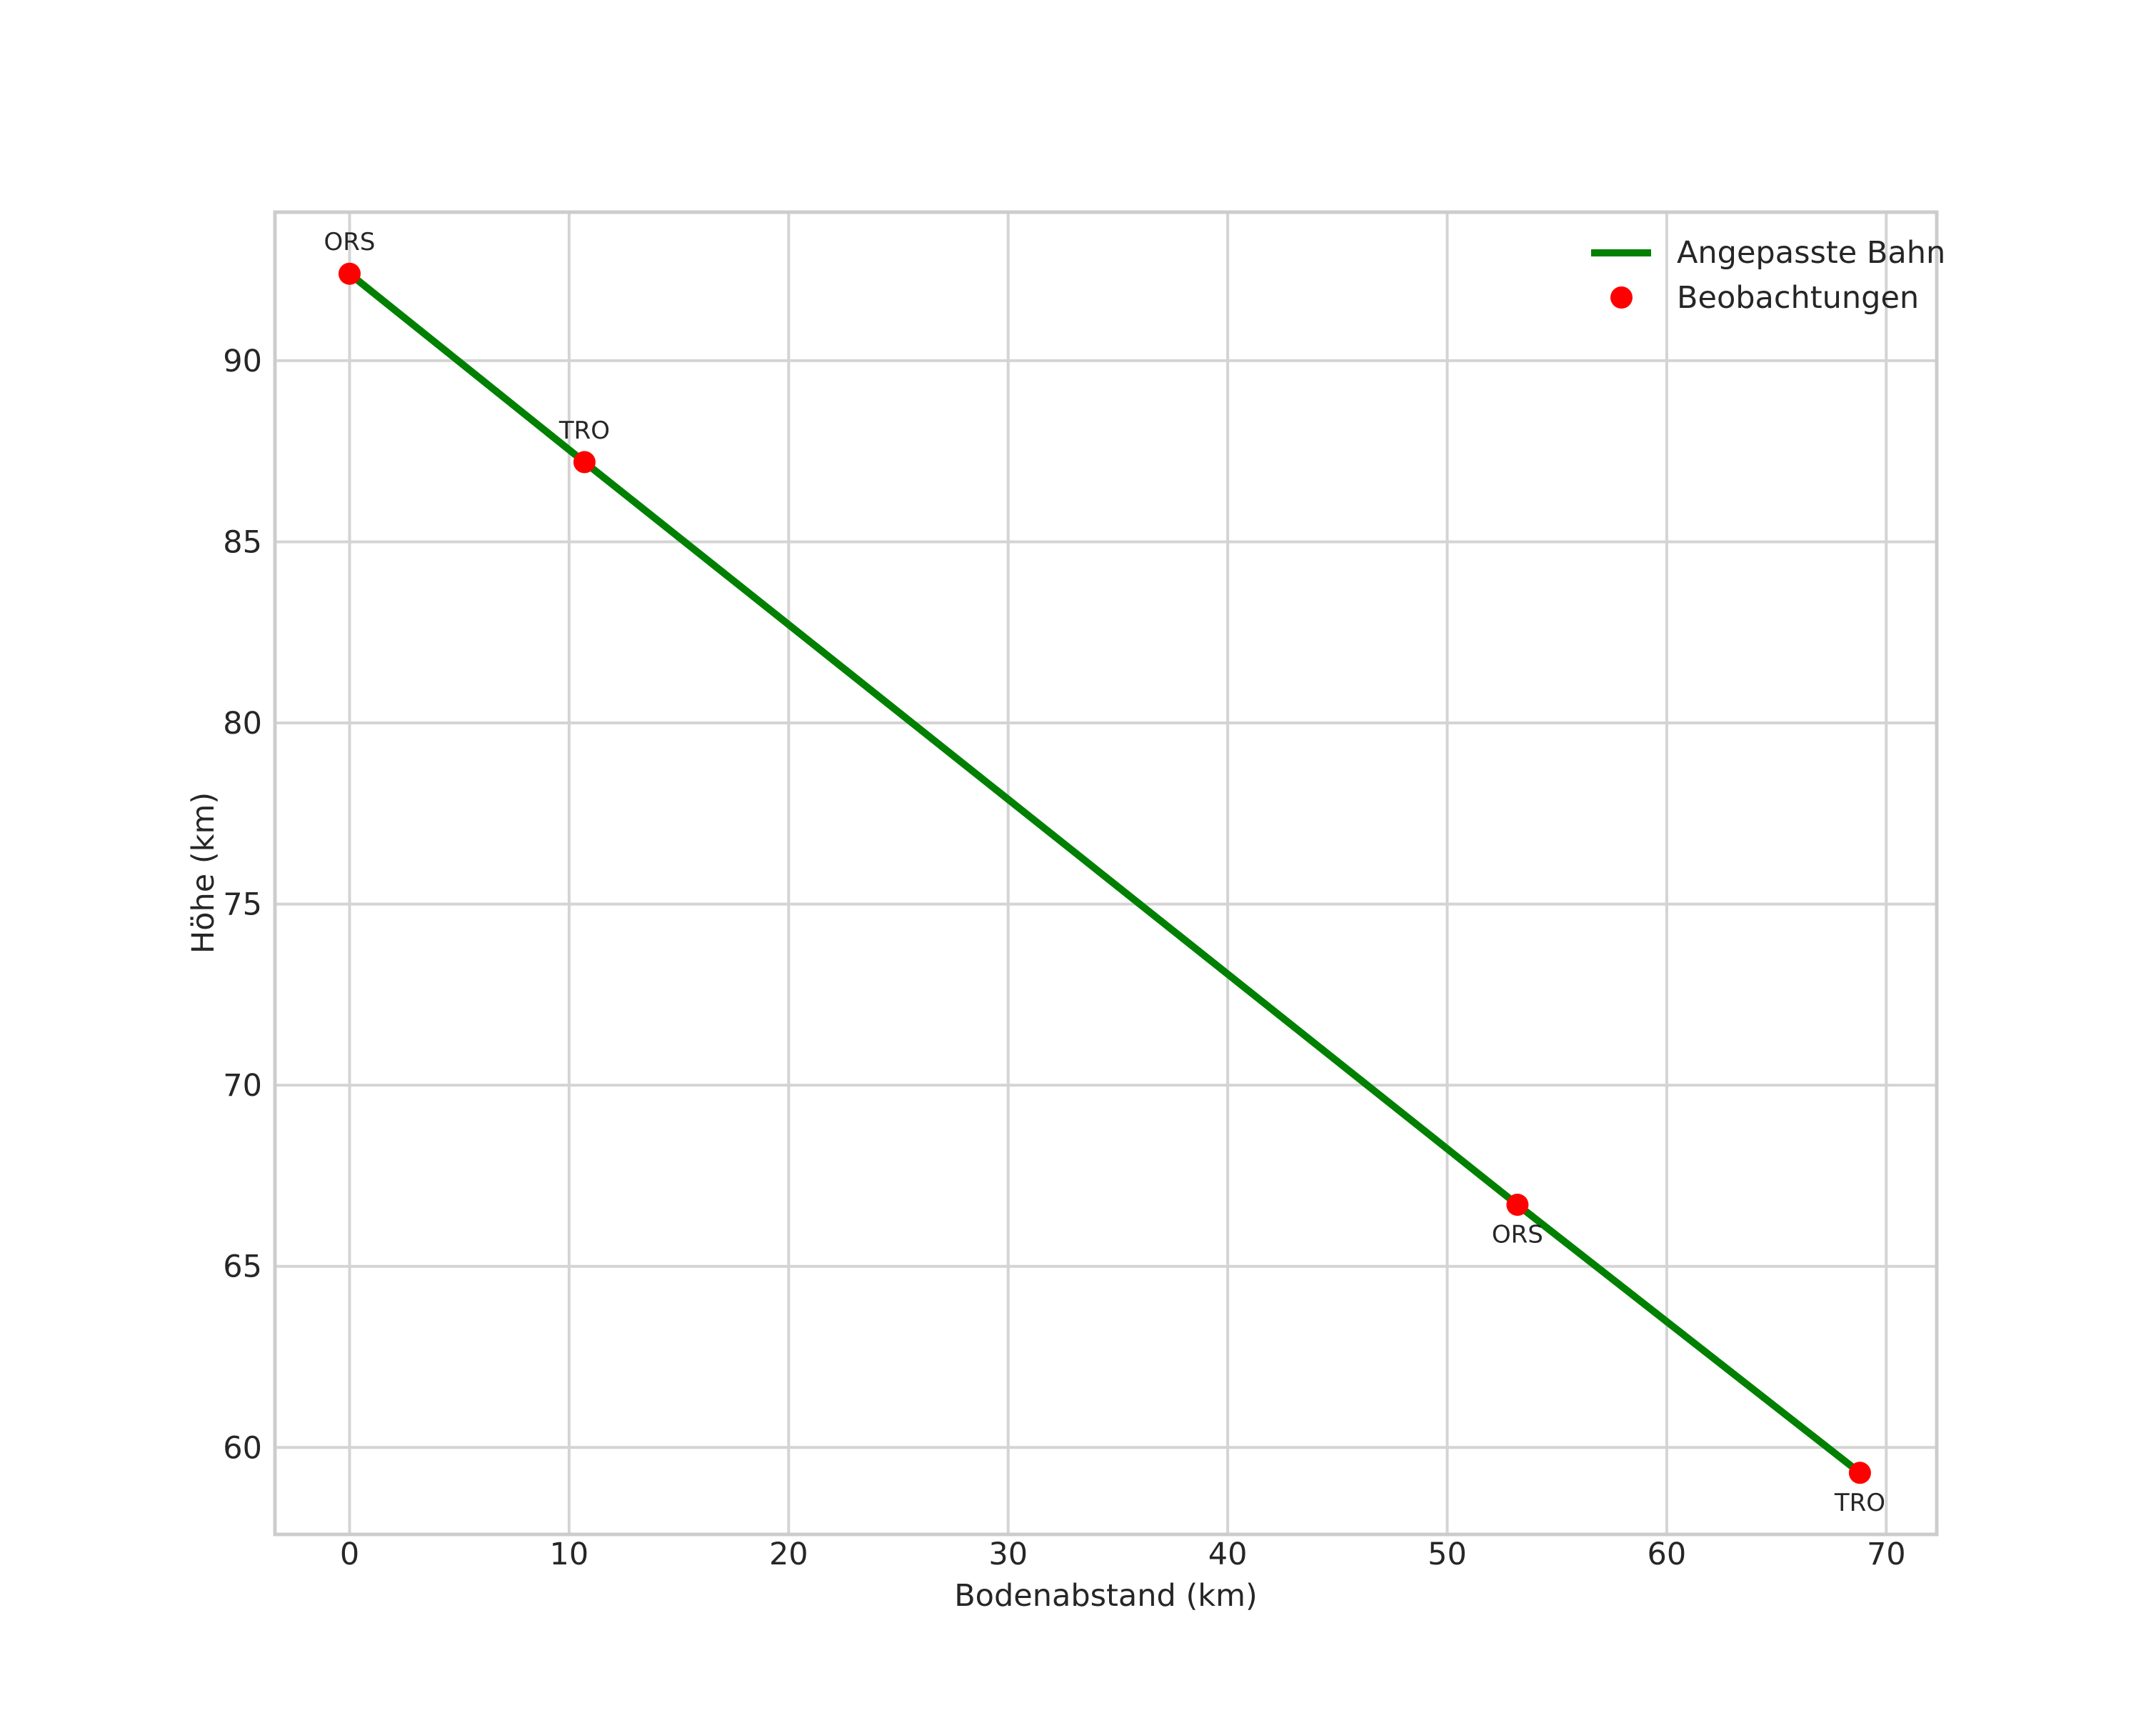  I want to click on y-tick-label: 65, so click(243, 1267).